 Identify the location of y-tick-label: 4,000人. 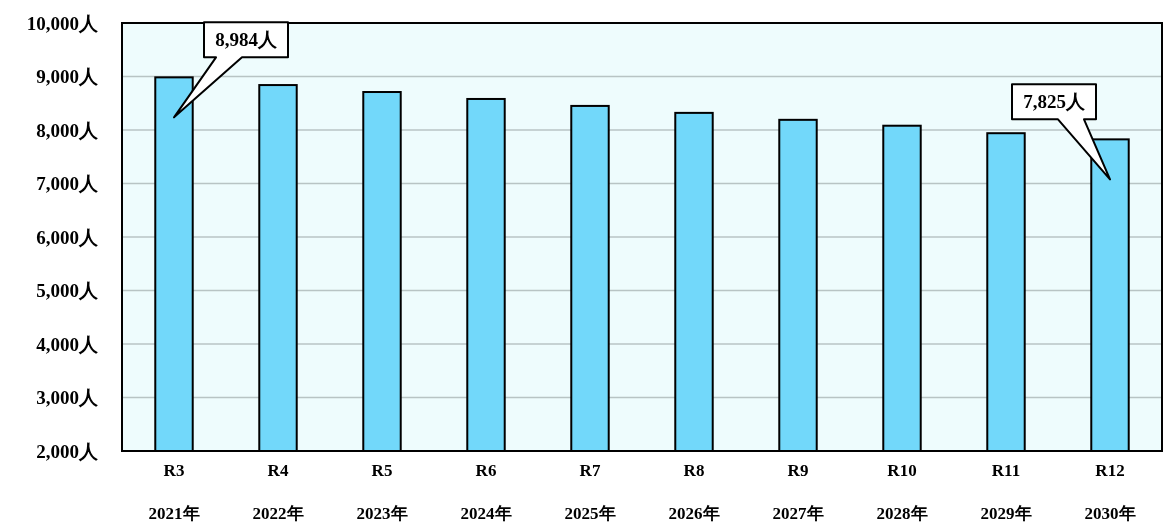
(67, 344).